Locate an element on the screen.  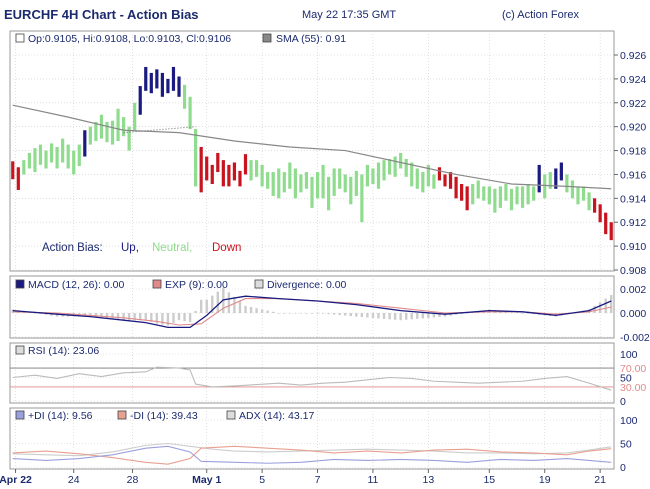
exp-legend: EXP (9): 0.00 is located at coordinates (196, 285).